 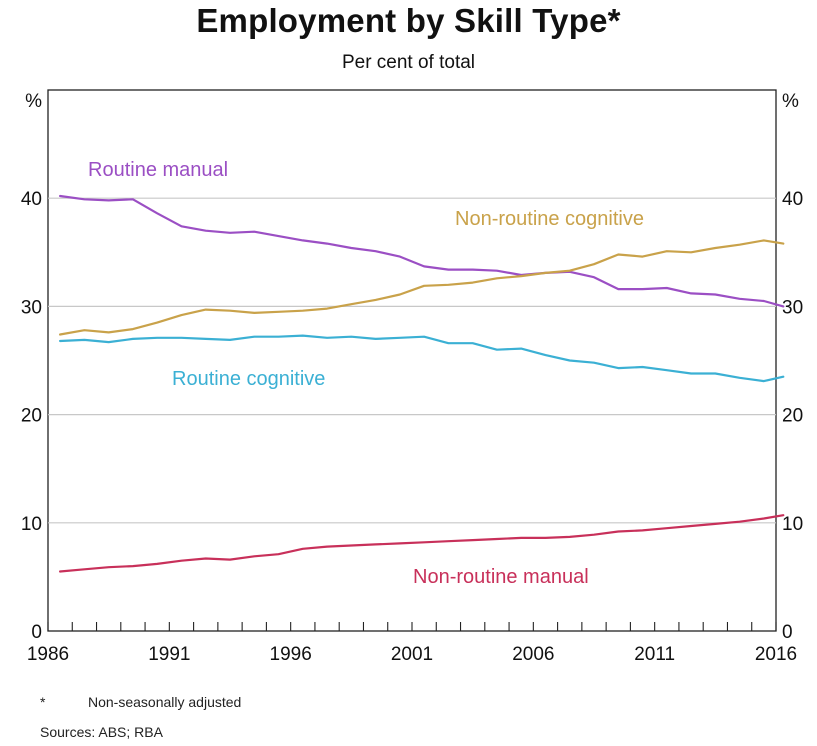 What do you see at coordinates (790, 101) in the screenshot?
I see `y-axis-unit-right: %` at bounding box center [790, 101].